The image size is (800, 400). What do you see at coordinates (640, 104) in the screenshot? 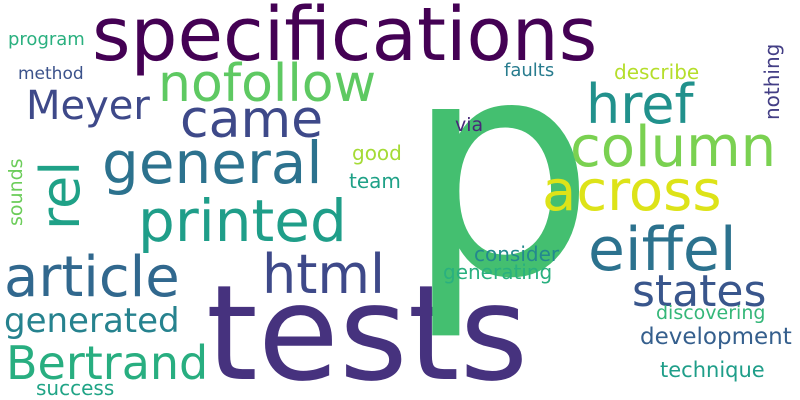
I see `word-href: href` at bounding box center [640, 104].